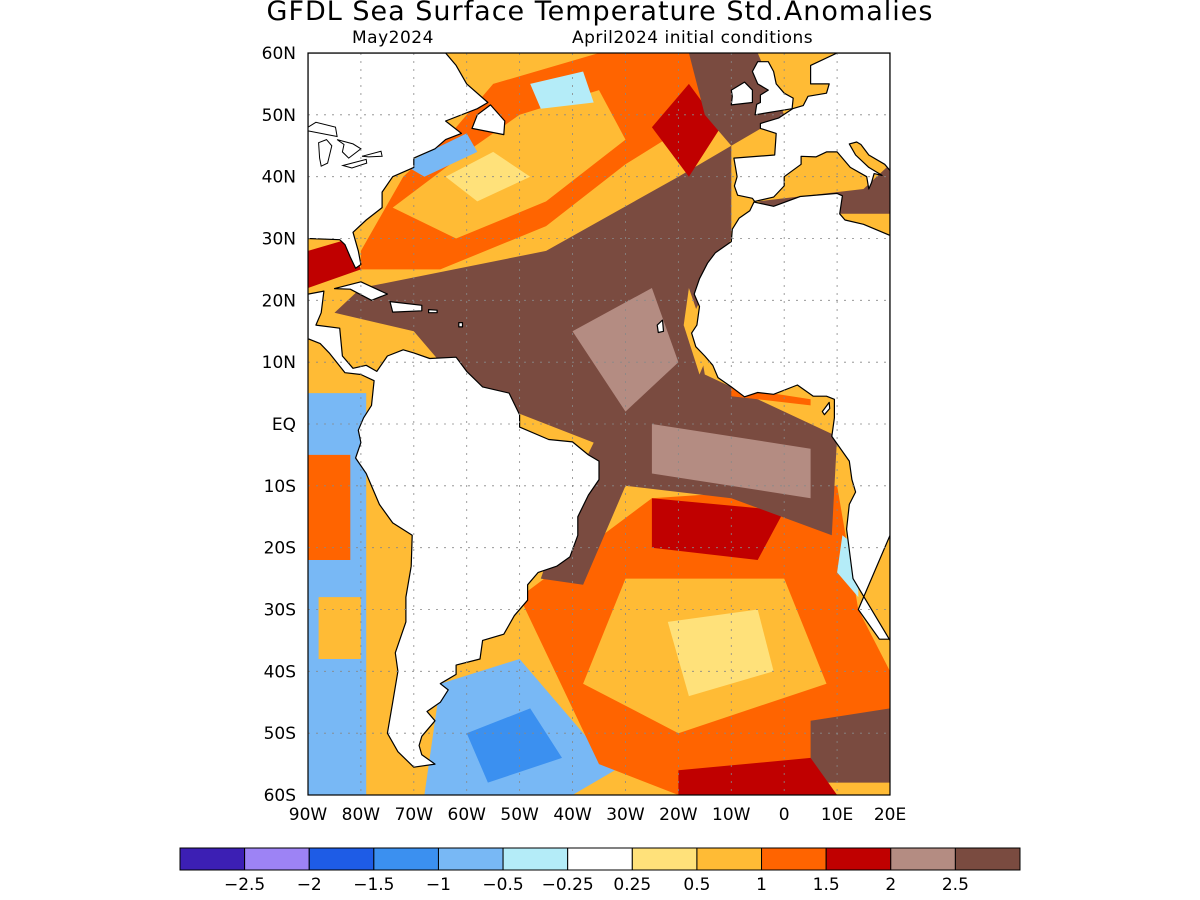 The width and height of the screenshot is (1200, 900). Describe the element at coordinates (696, 885) in the screenshot. I see `colorbar-label: 0.5` at that location.